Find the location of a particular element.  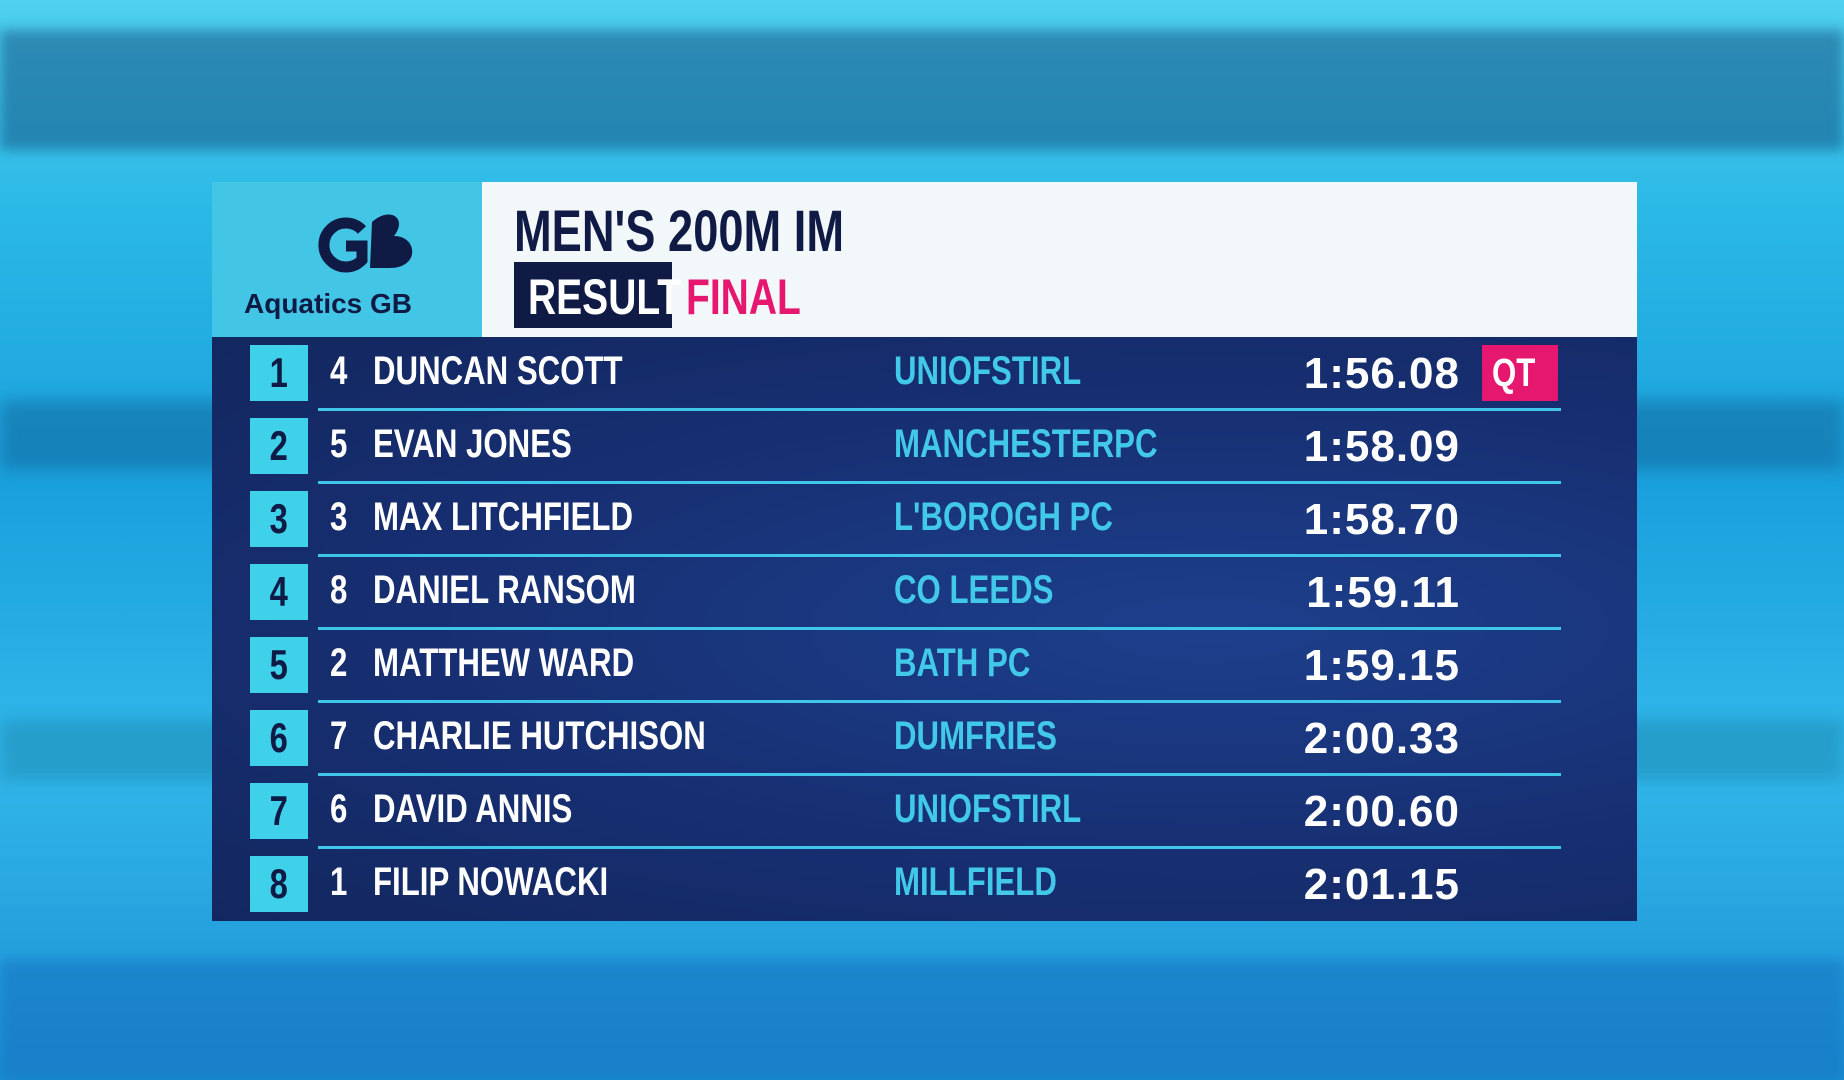

swimmer-name: DUNCAN SCOTT is located at coordinates (533, 371).